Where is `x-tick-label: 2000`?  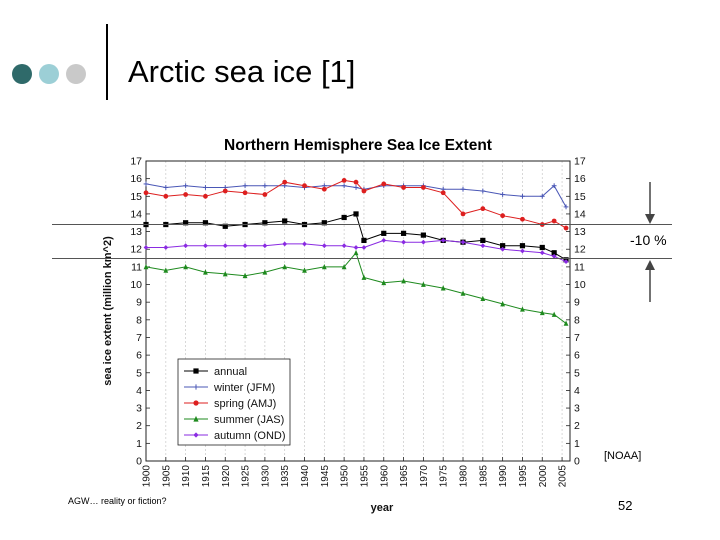 x-tick-label: 2000 is located at coordinates (543, 476).